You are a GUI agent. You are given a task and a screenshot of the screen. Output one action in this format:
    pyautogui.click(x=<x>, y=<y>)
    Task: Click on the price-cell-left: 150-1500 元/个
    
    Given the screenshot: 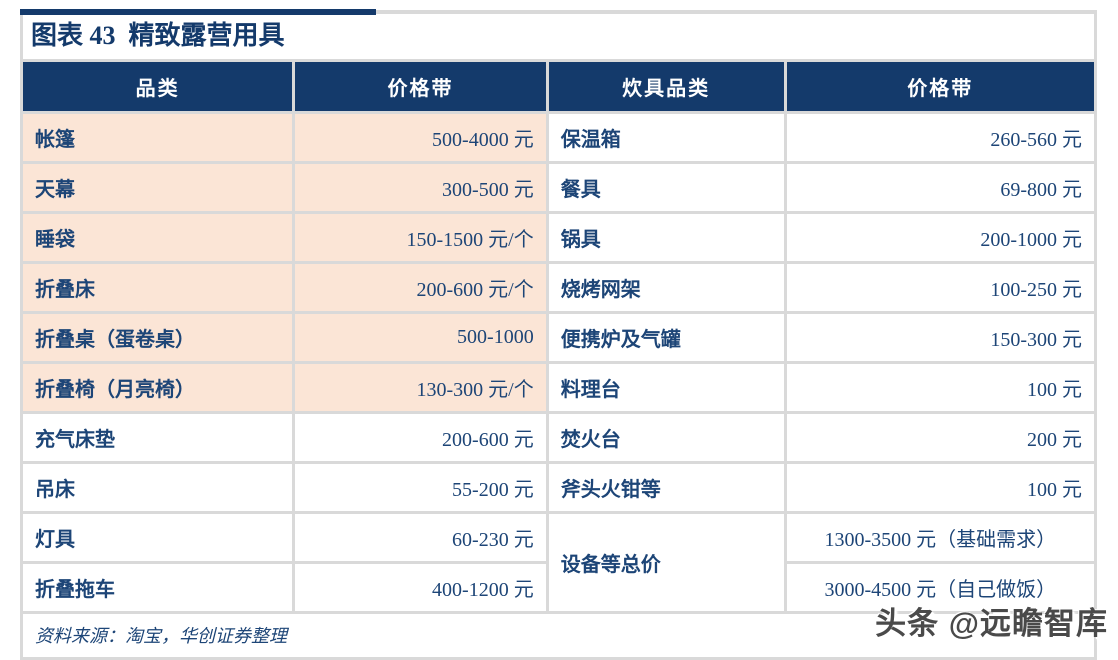 What is the action you would take?
    pyautogui.click(x=420, y=237)
    